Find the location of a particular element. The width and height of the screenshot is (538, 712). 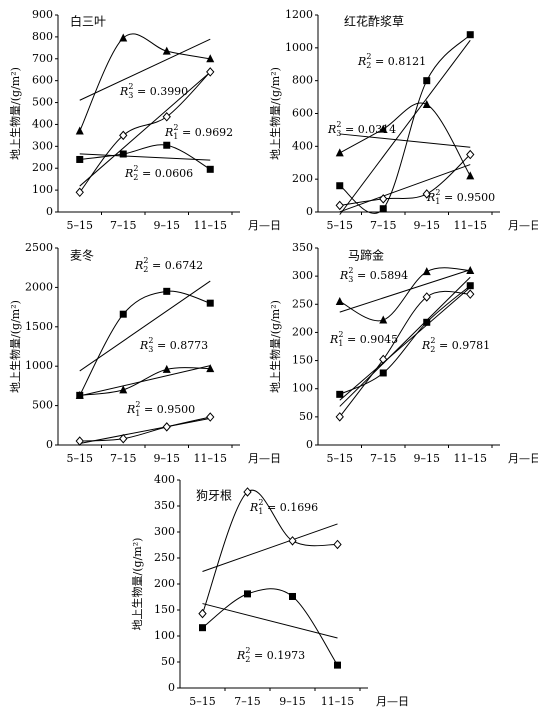

y-tick-label: 1500 is located at coordinates (39, 326).